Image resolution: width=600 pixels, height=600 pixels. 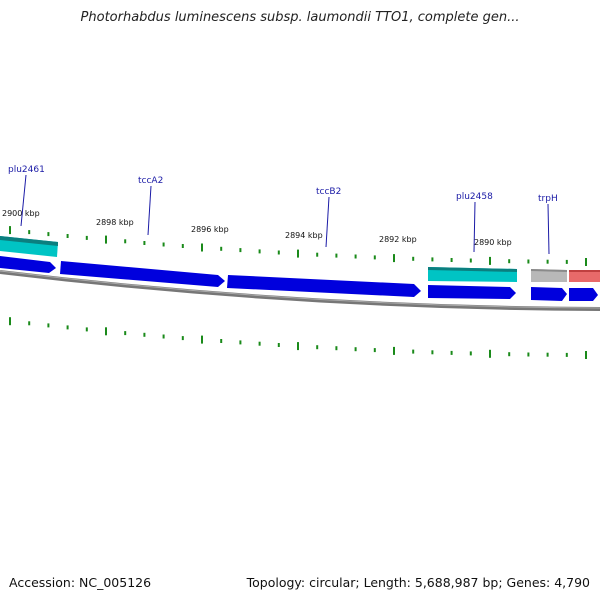 I want to click on genome-backbone, so click(x=300, y=290).